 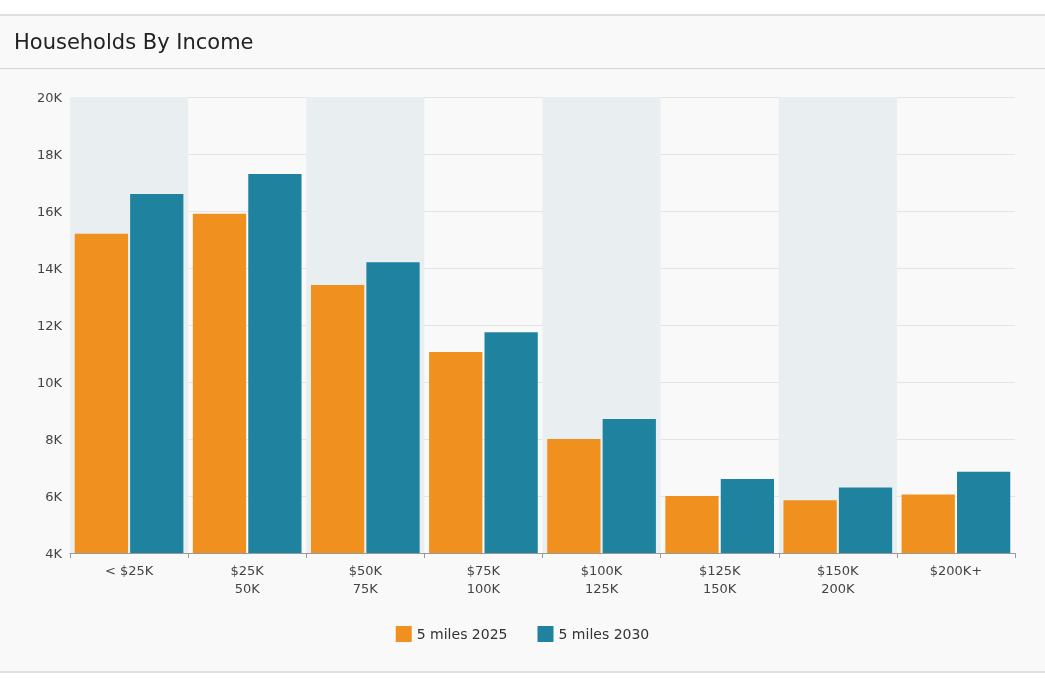 I want to click on x-tick-label: $25K 50K, so click(x=247, y=579).